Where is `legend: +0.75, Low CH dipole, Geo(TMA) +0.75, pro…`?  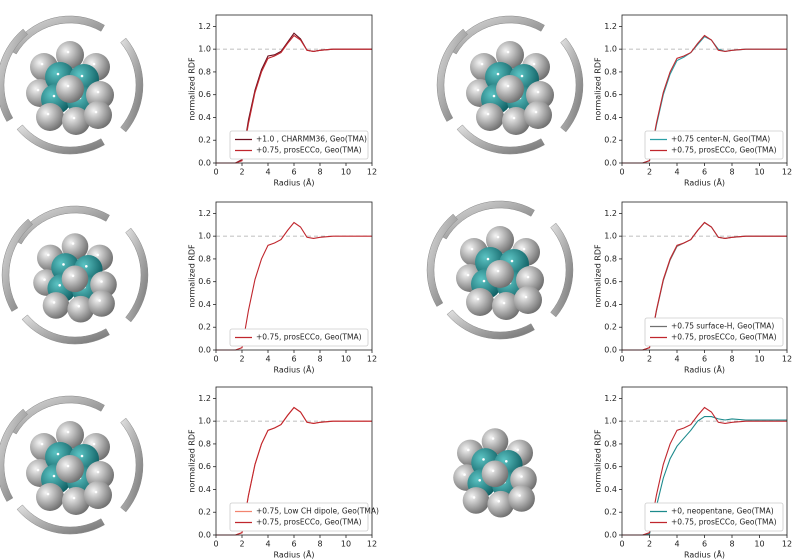
legend: +0.75, Low CH dipole, Geo(TMA) +0.75, pro… is located at coordinates (304, 517).